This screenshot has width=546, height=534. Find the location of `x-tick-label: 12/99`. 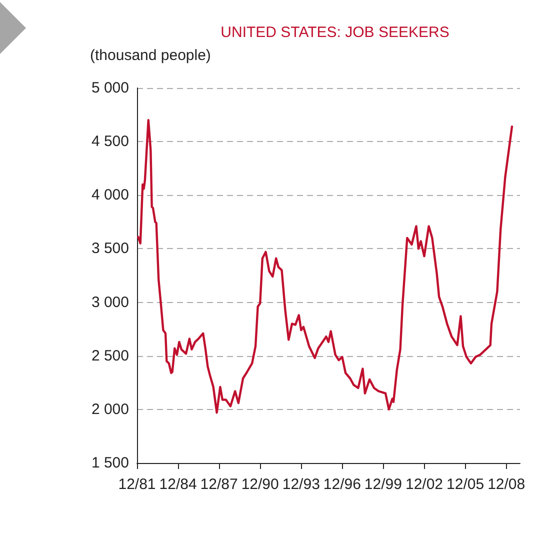

x-tick-label: 12/99 is located at coordinates (383, 484).